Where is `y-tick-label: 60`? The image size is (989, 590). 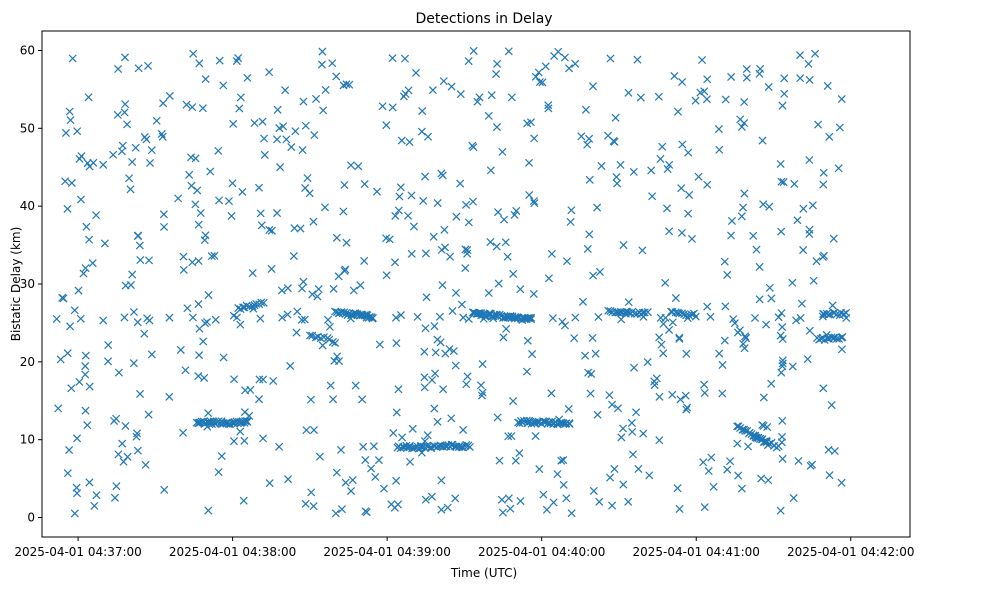 y-tick-label: 60 is located at coordinates (27, 50).